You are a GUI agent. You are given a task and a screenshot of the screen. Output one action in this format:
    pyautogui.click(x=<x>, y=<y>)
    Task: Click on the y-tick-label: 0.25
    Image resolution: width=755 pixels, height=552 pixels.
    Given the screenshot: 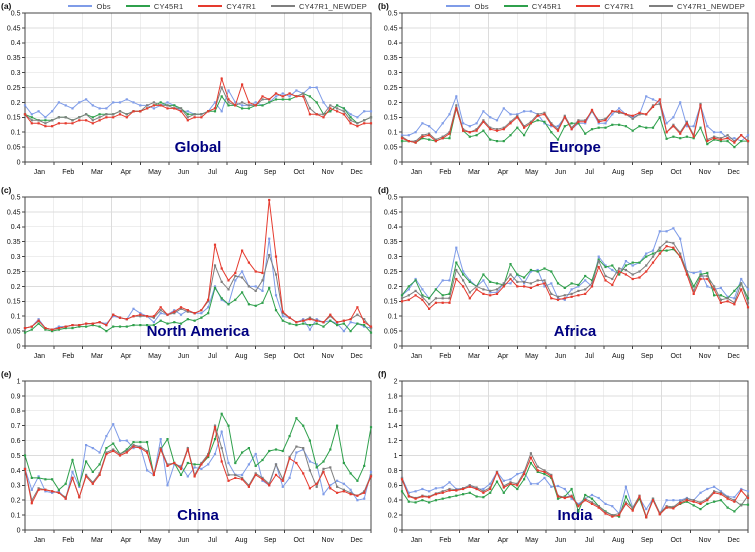 What is the action you would take?
    pyautogui.click(x=14, y=272)
    